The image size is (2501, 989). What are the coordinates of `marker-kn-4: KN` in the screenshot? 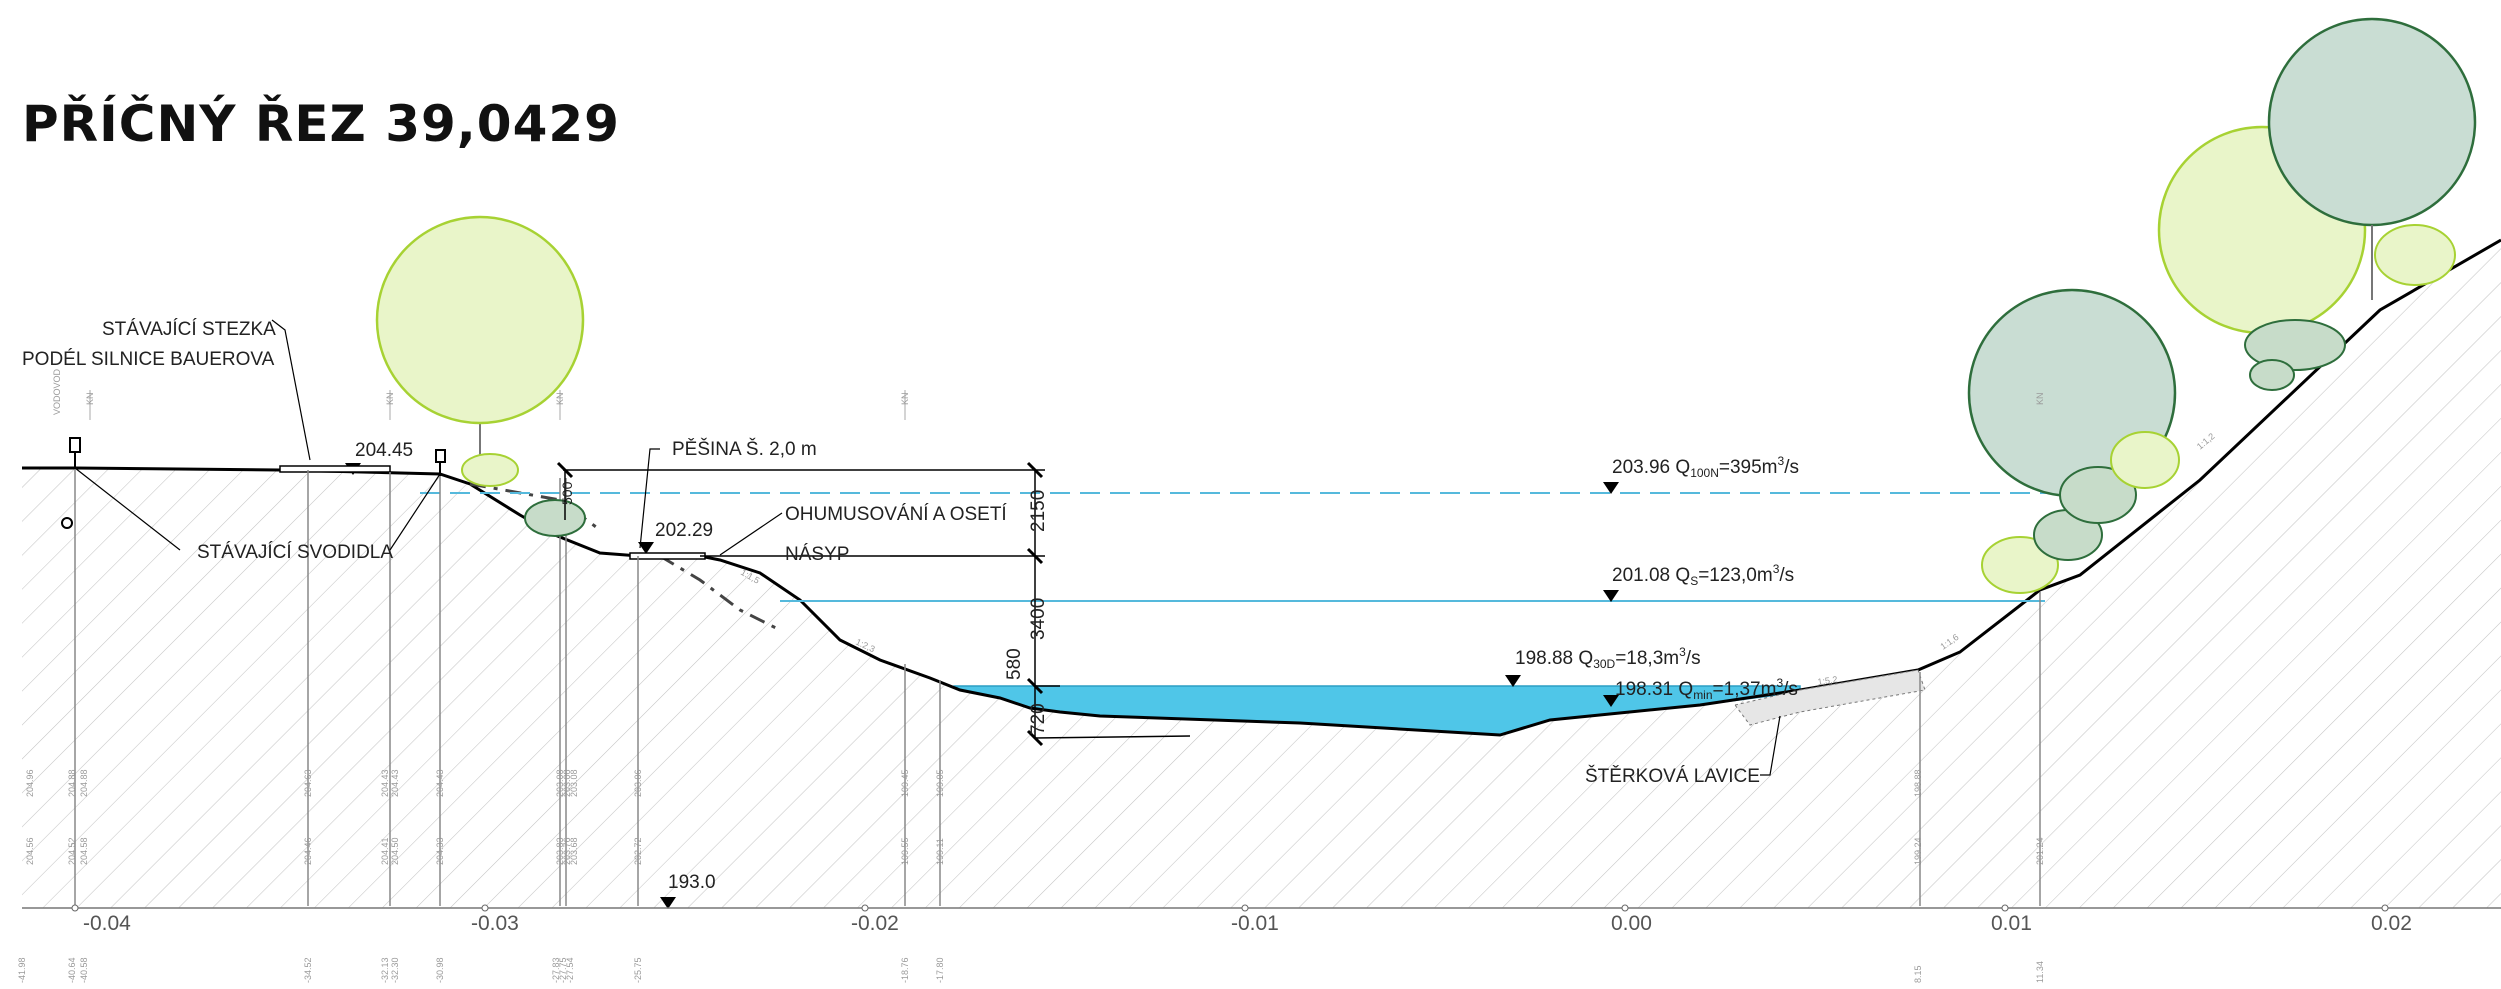 It's located at (905, 398).